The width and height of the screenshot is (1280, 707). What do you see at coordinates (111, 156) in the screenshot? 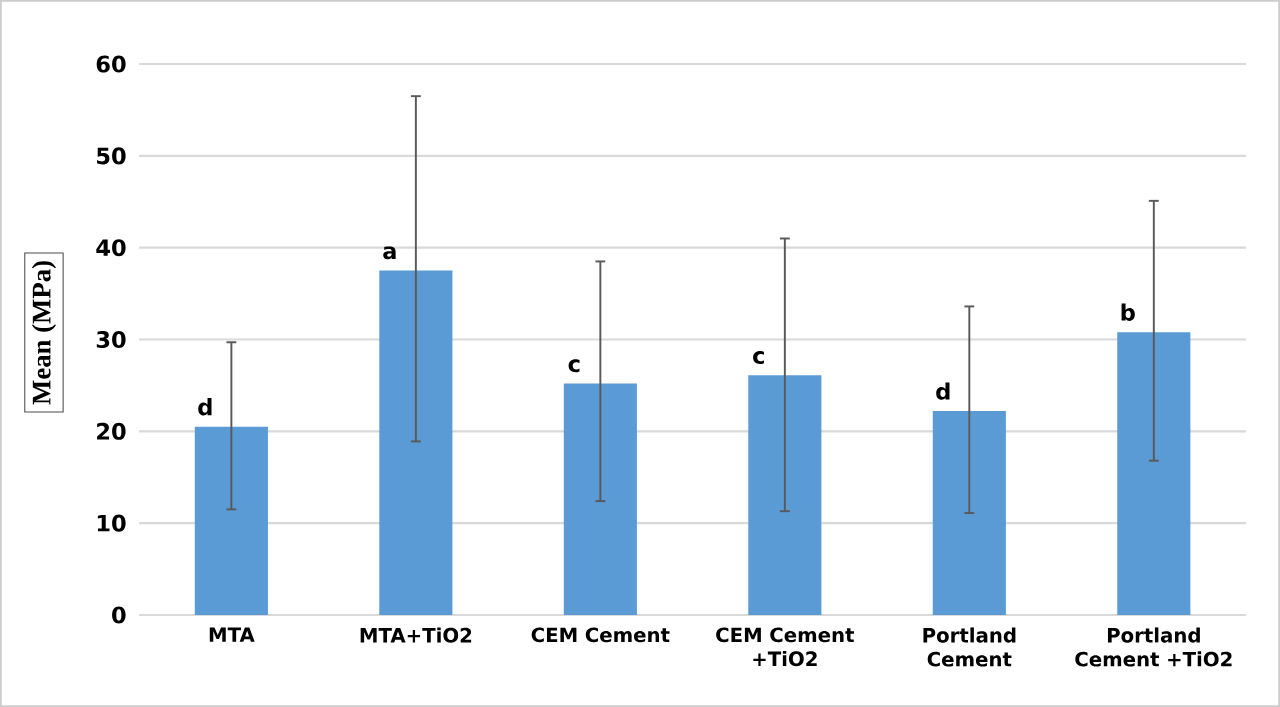
I see `y-tick-label: 50` at bounding box center [111, 156].